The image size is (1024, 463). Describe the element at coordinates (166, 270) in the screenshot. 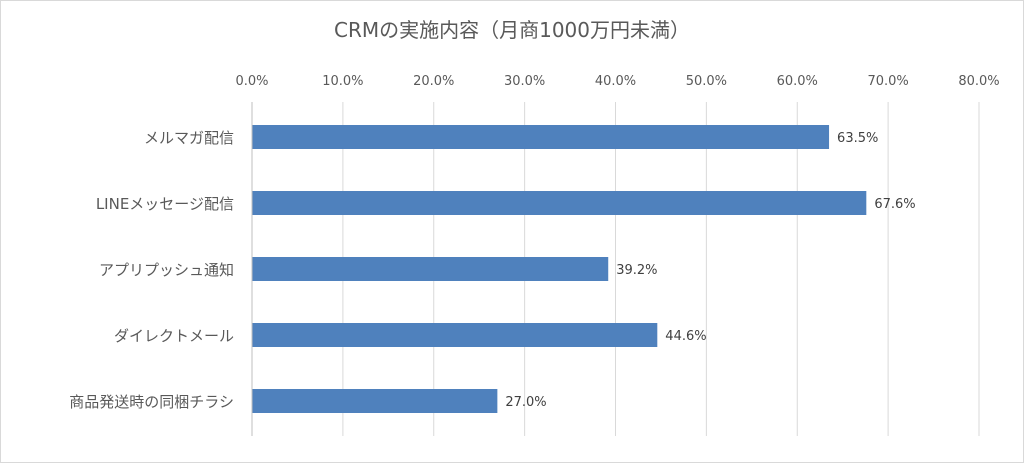

I see `category-label: アプリプッシュ通知` at that location.